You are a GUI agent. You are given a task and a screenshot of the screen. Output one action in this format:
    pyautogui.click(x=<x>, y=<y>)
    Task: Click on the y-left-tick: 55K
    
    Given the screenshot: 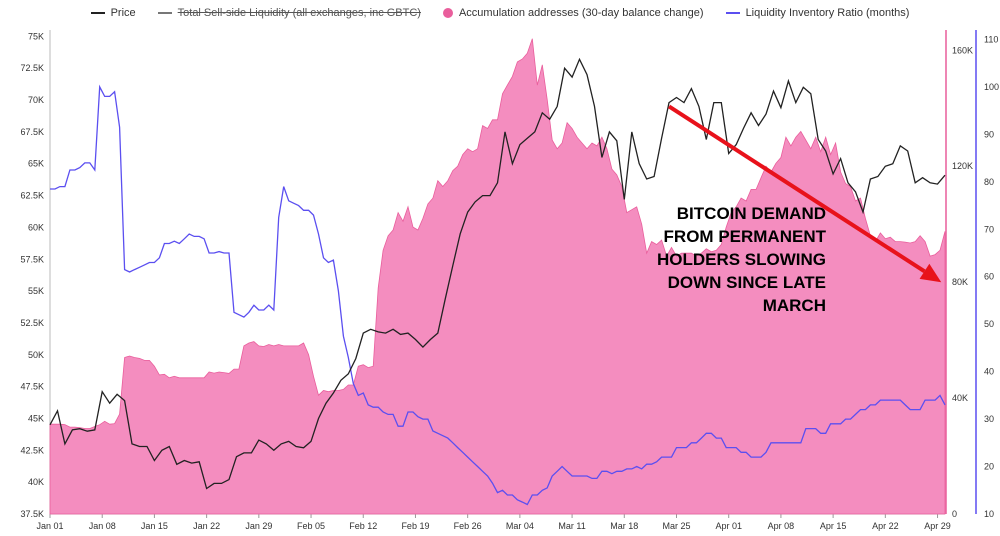 What is the action you would take?
    pyautogui.click(x=36, y=291)
    